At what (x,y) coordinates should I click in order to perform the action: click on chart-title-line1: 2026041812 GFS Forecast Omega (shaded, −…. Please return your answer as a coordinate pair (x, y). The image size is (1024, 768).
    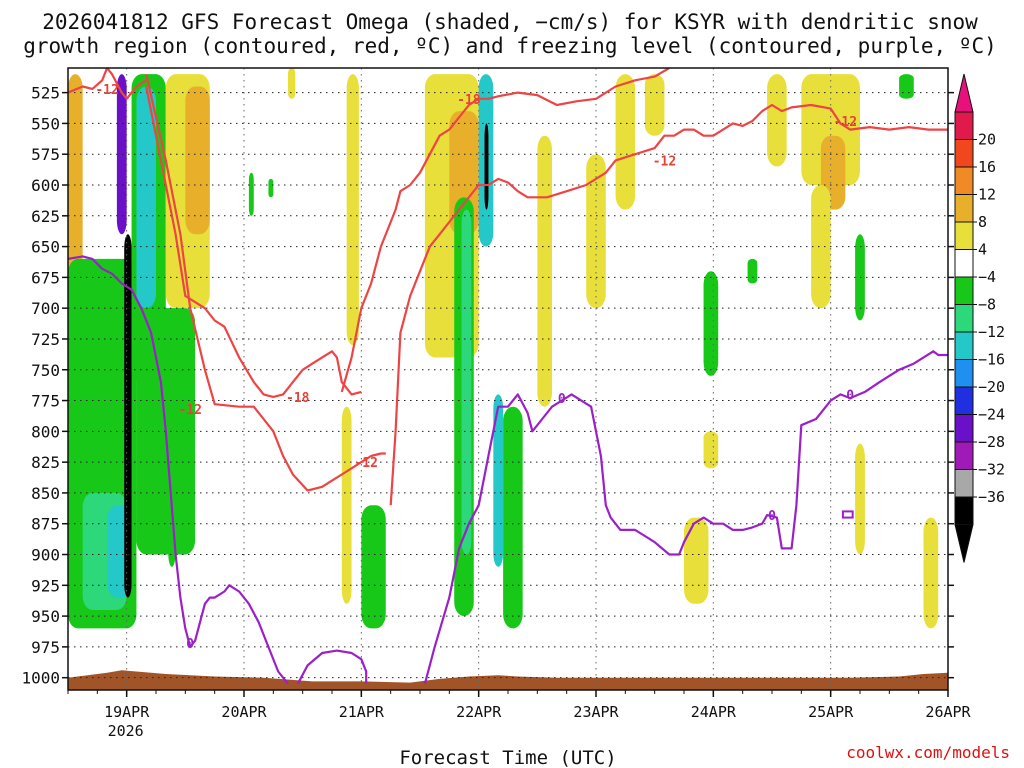
    Looking at the image, I should click on (510, 22).